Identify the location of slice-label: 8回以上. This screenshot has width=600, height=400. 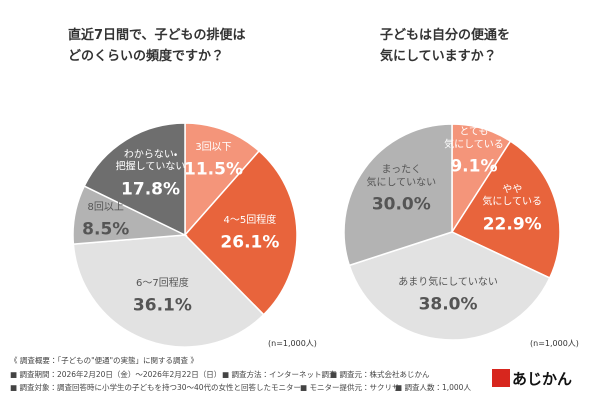
(105, 207).